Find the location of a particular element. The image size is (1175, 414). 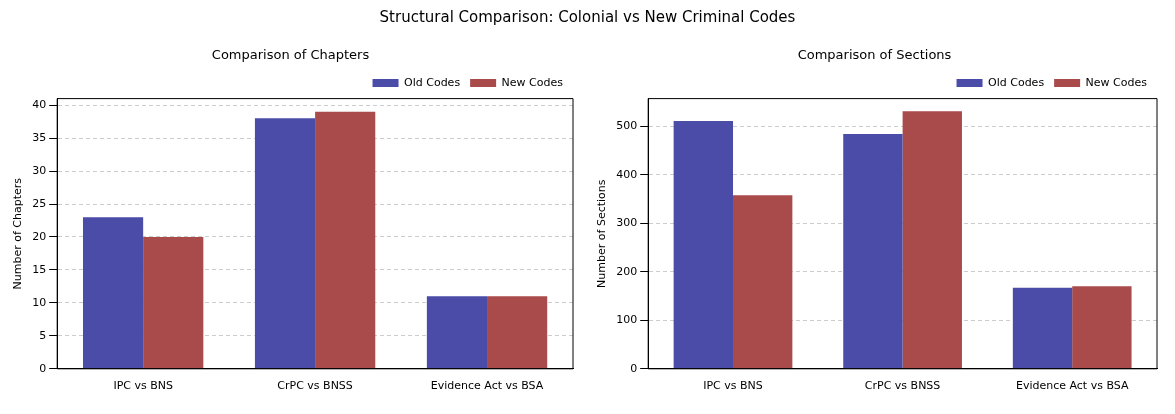

y-tick-label: 40 is located at coordinates (39, 105).